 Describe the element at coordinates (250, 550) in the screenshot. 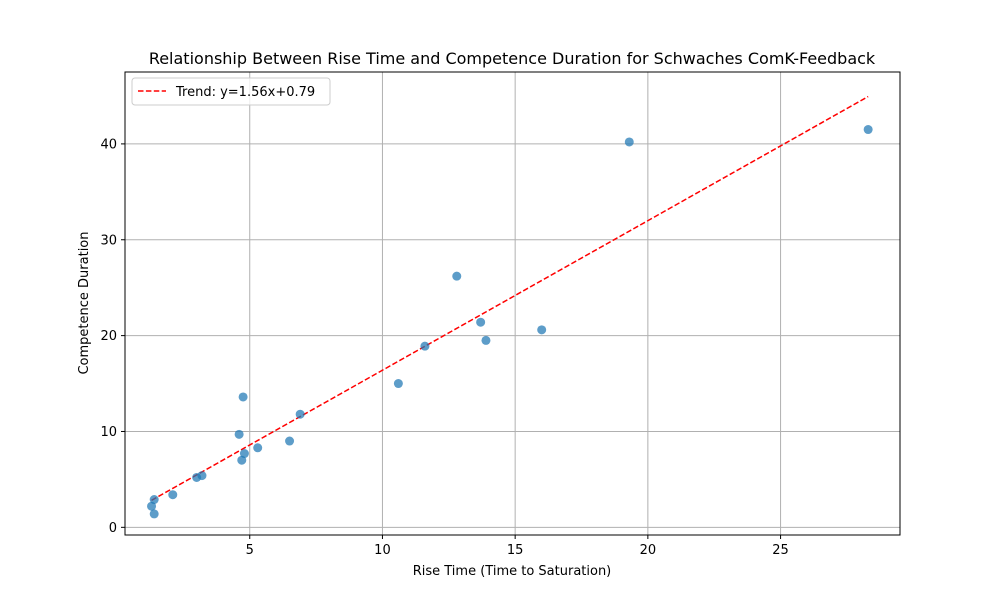

I see `x-tick-label: 5` at that location.